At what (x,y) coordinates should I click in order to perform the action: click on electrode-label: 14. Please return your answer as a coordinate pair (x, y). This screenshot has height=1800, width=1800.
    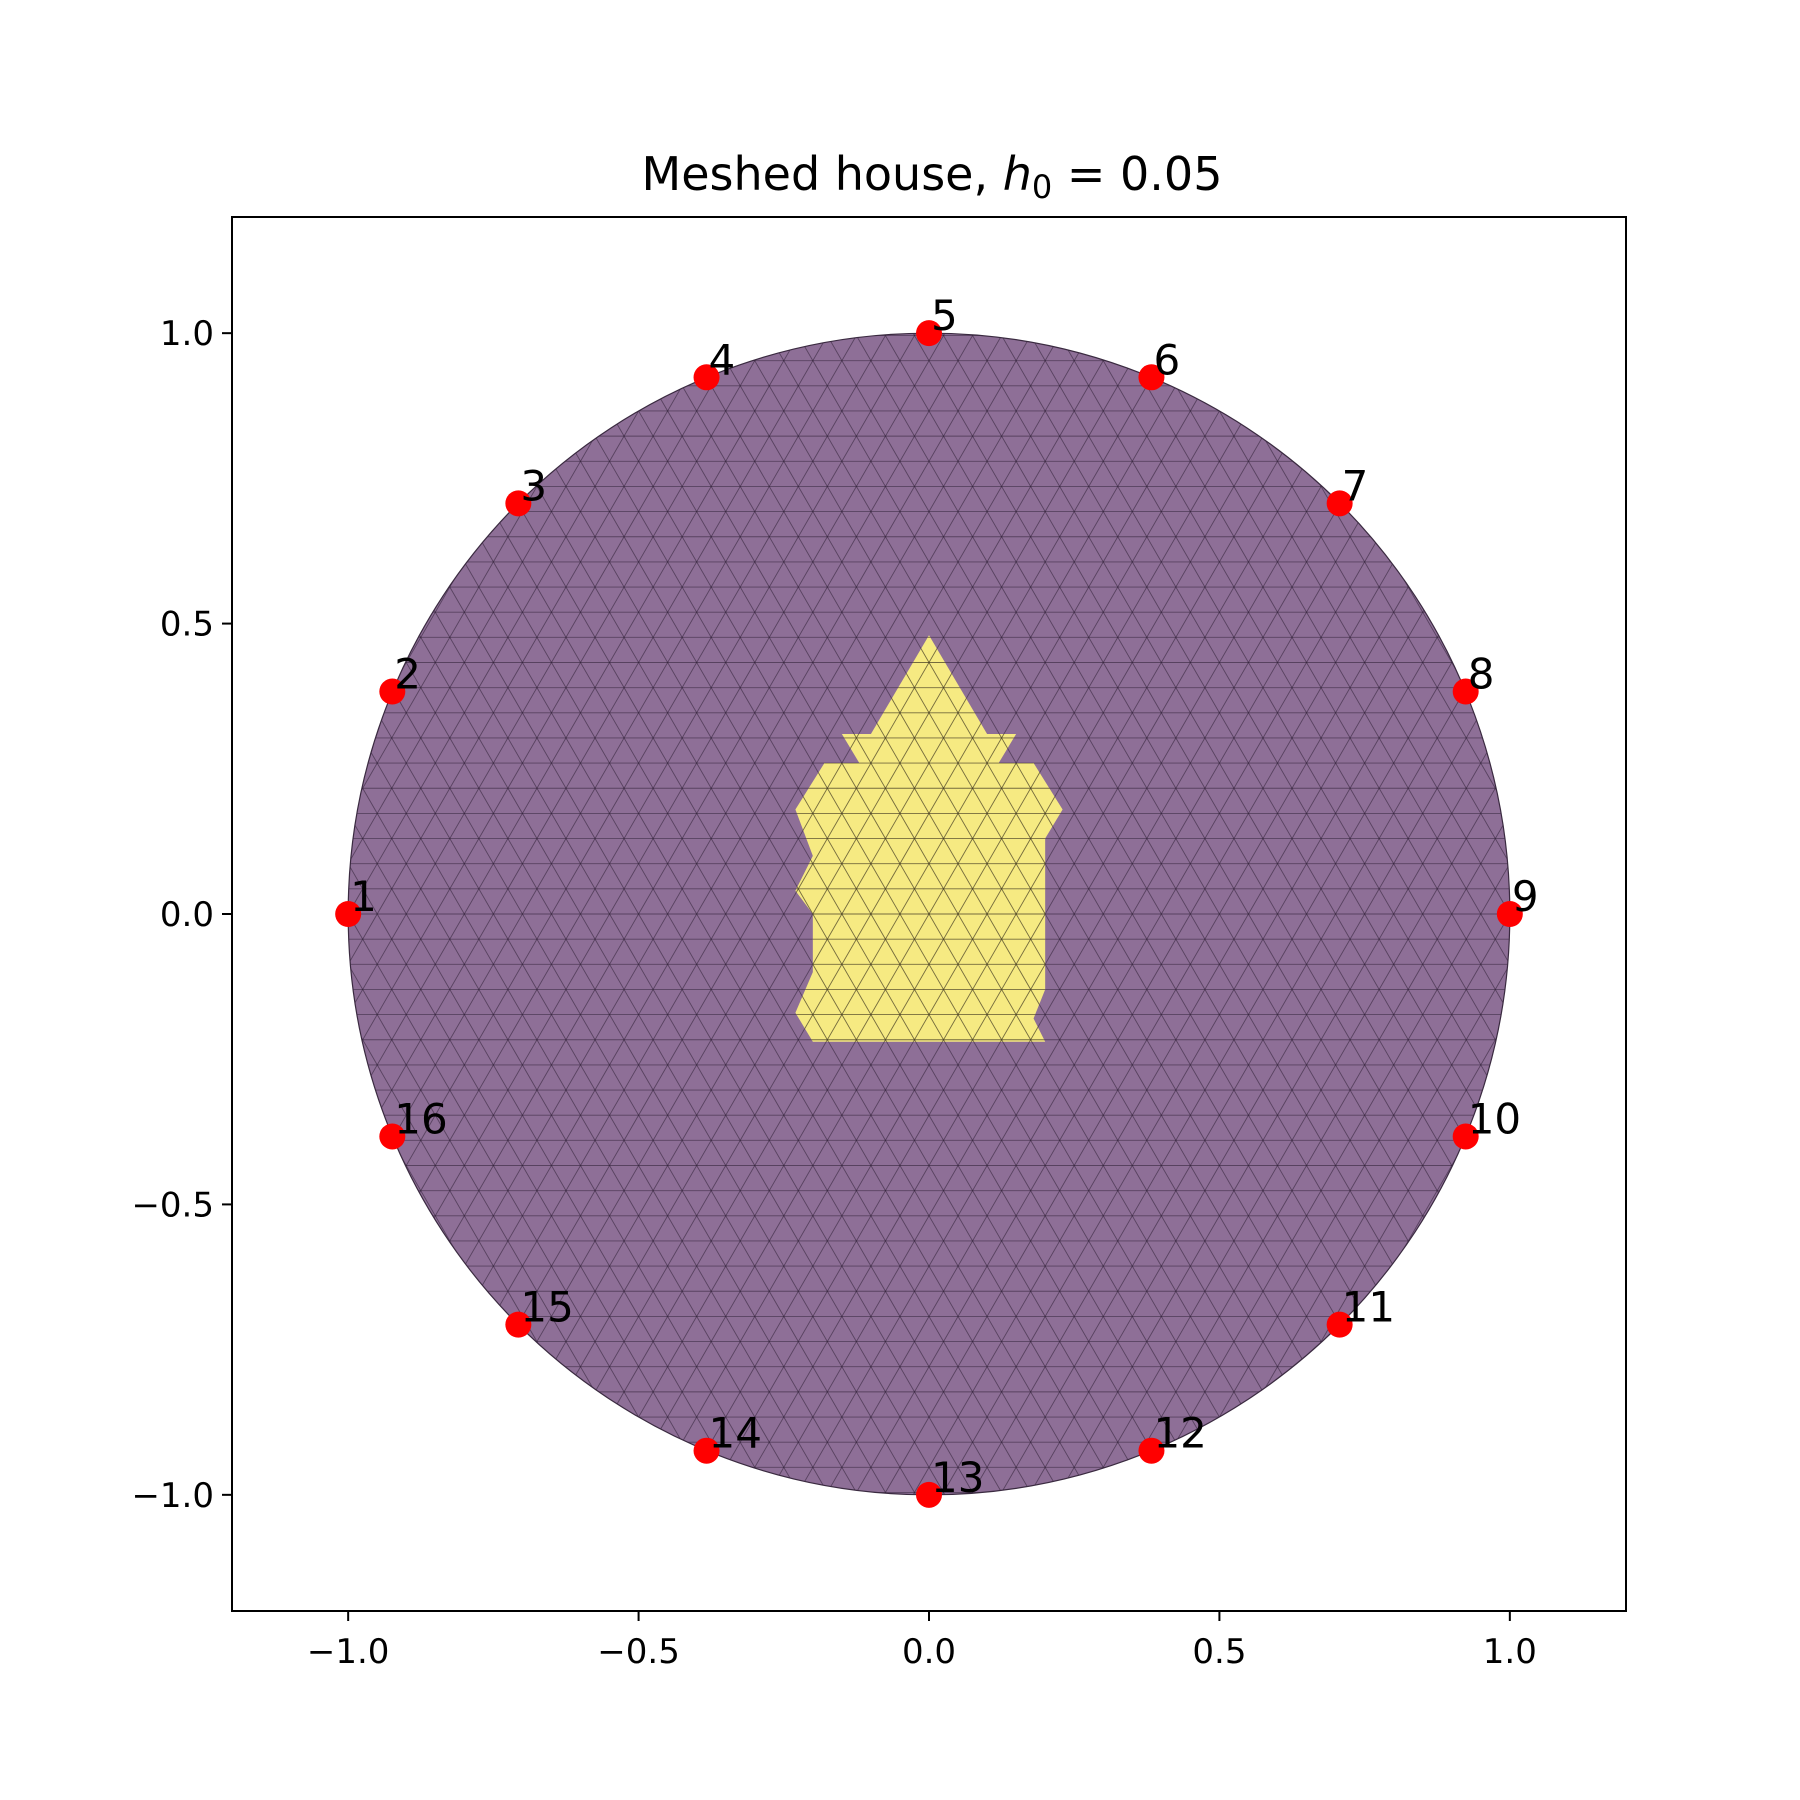
    Looking at the image, I should click on (735, 1433).